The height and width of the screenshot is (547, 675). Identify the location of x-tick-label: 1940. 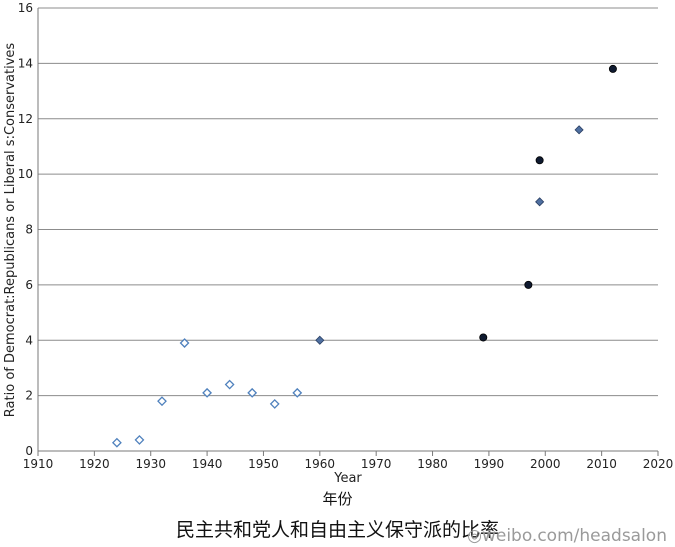
(207, 464).